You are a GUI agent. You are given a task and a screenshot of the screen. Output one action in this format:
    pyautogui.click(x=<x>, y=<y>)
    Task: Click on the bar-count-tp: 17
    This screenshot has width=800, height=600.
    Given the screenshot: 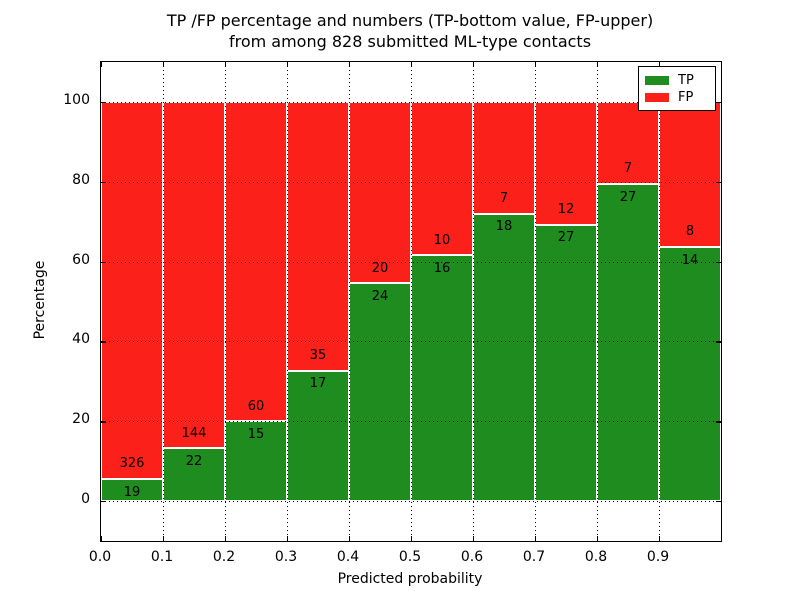 What is the action you would take?
    pyautogui.click(x=318, y=384)
    